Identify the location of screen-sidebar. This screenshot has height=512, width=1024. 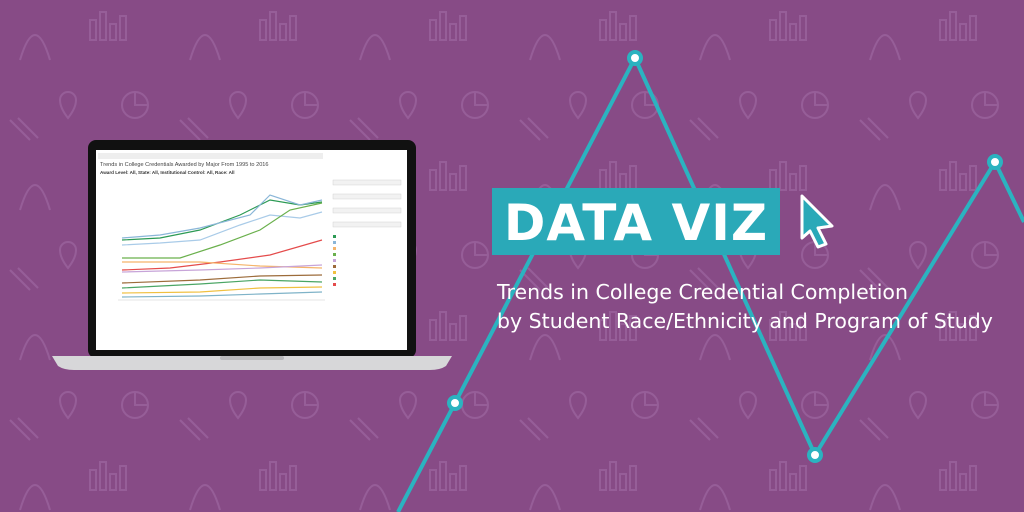
(367, 232).